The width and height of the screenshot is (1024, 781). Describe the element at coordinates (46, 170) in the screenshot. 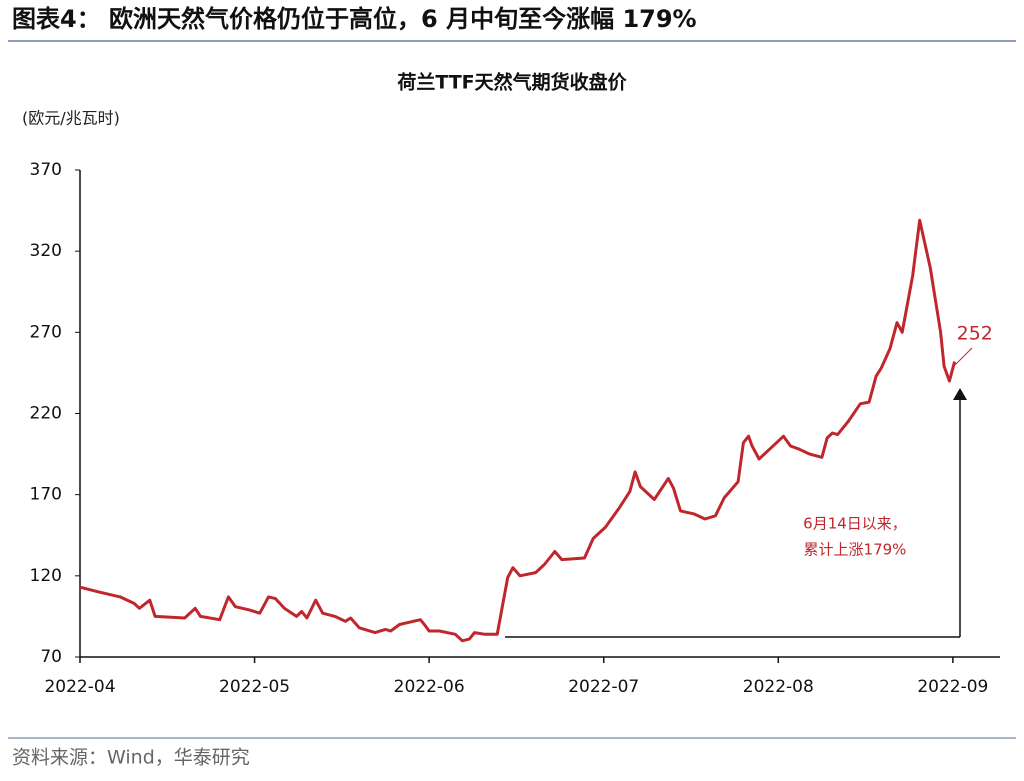

I see `y-tick-label: 370` at that location.